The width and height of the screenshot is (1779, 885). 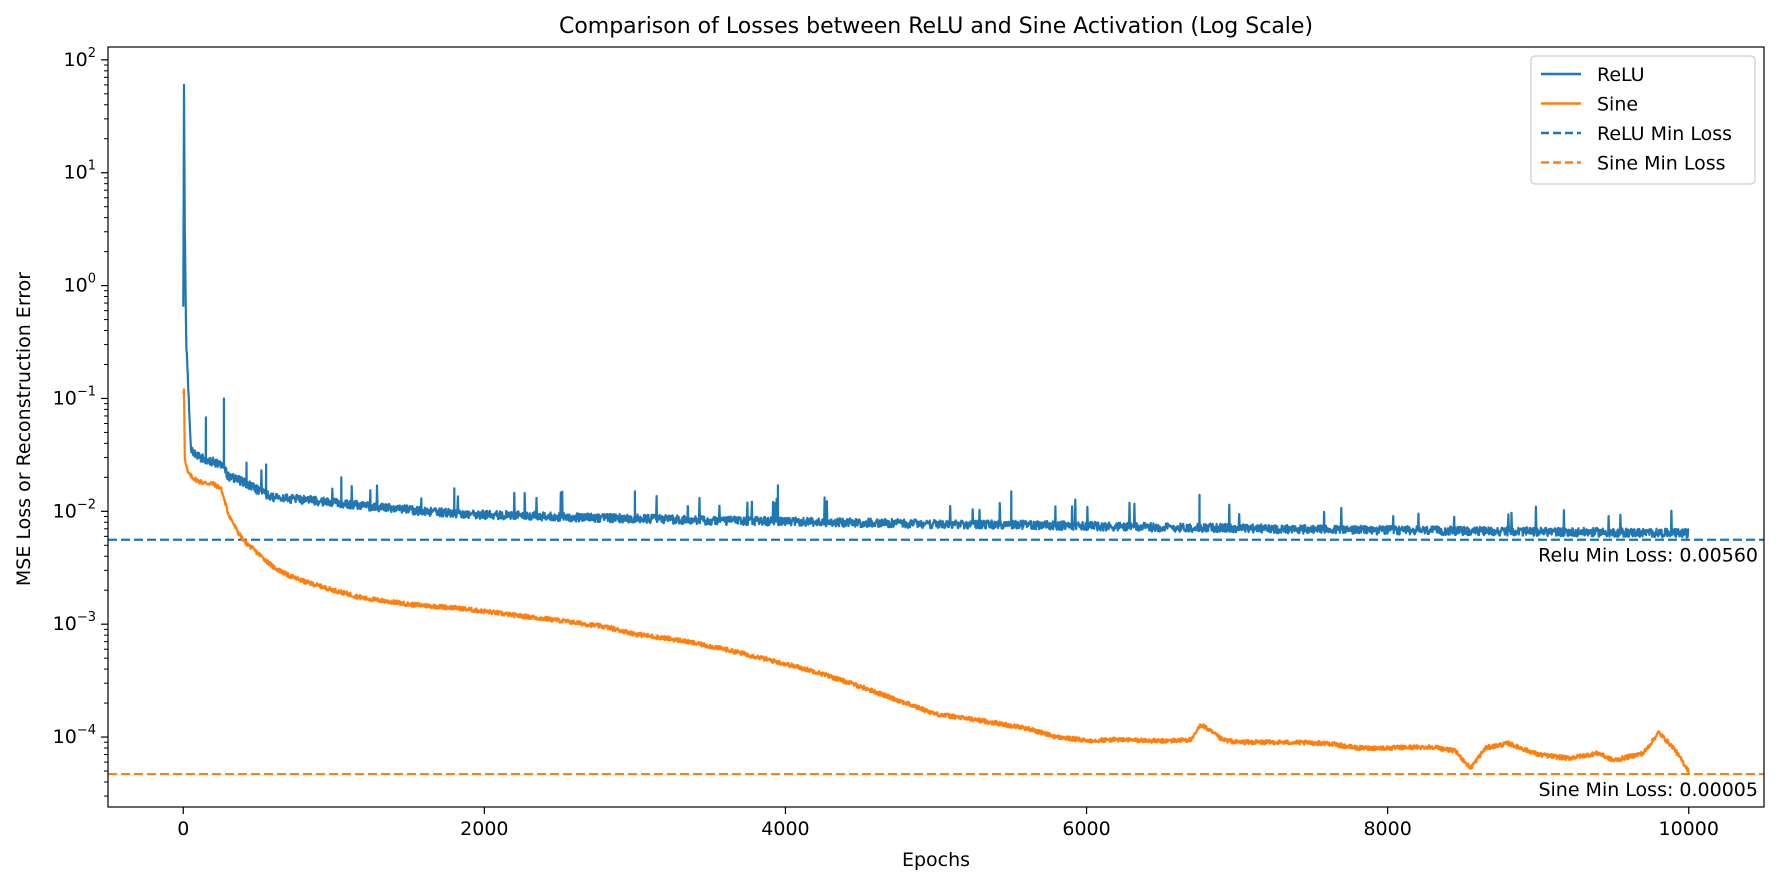 I want to click on y-tick-label: 10⁰, so click(x=80, y=284).